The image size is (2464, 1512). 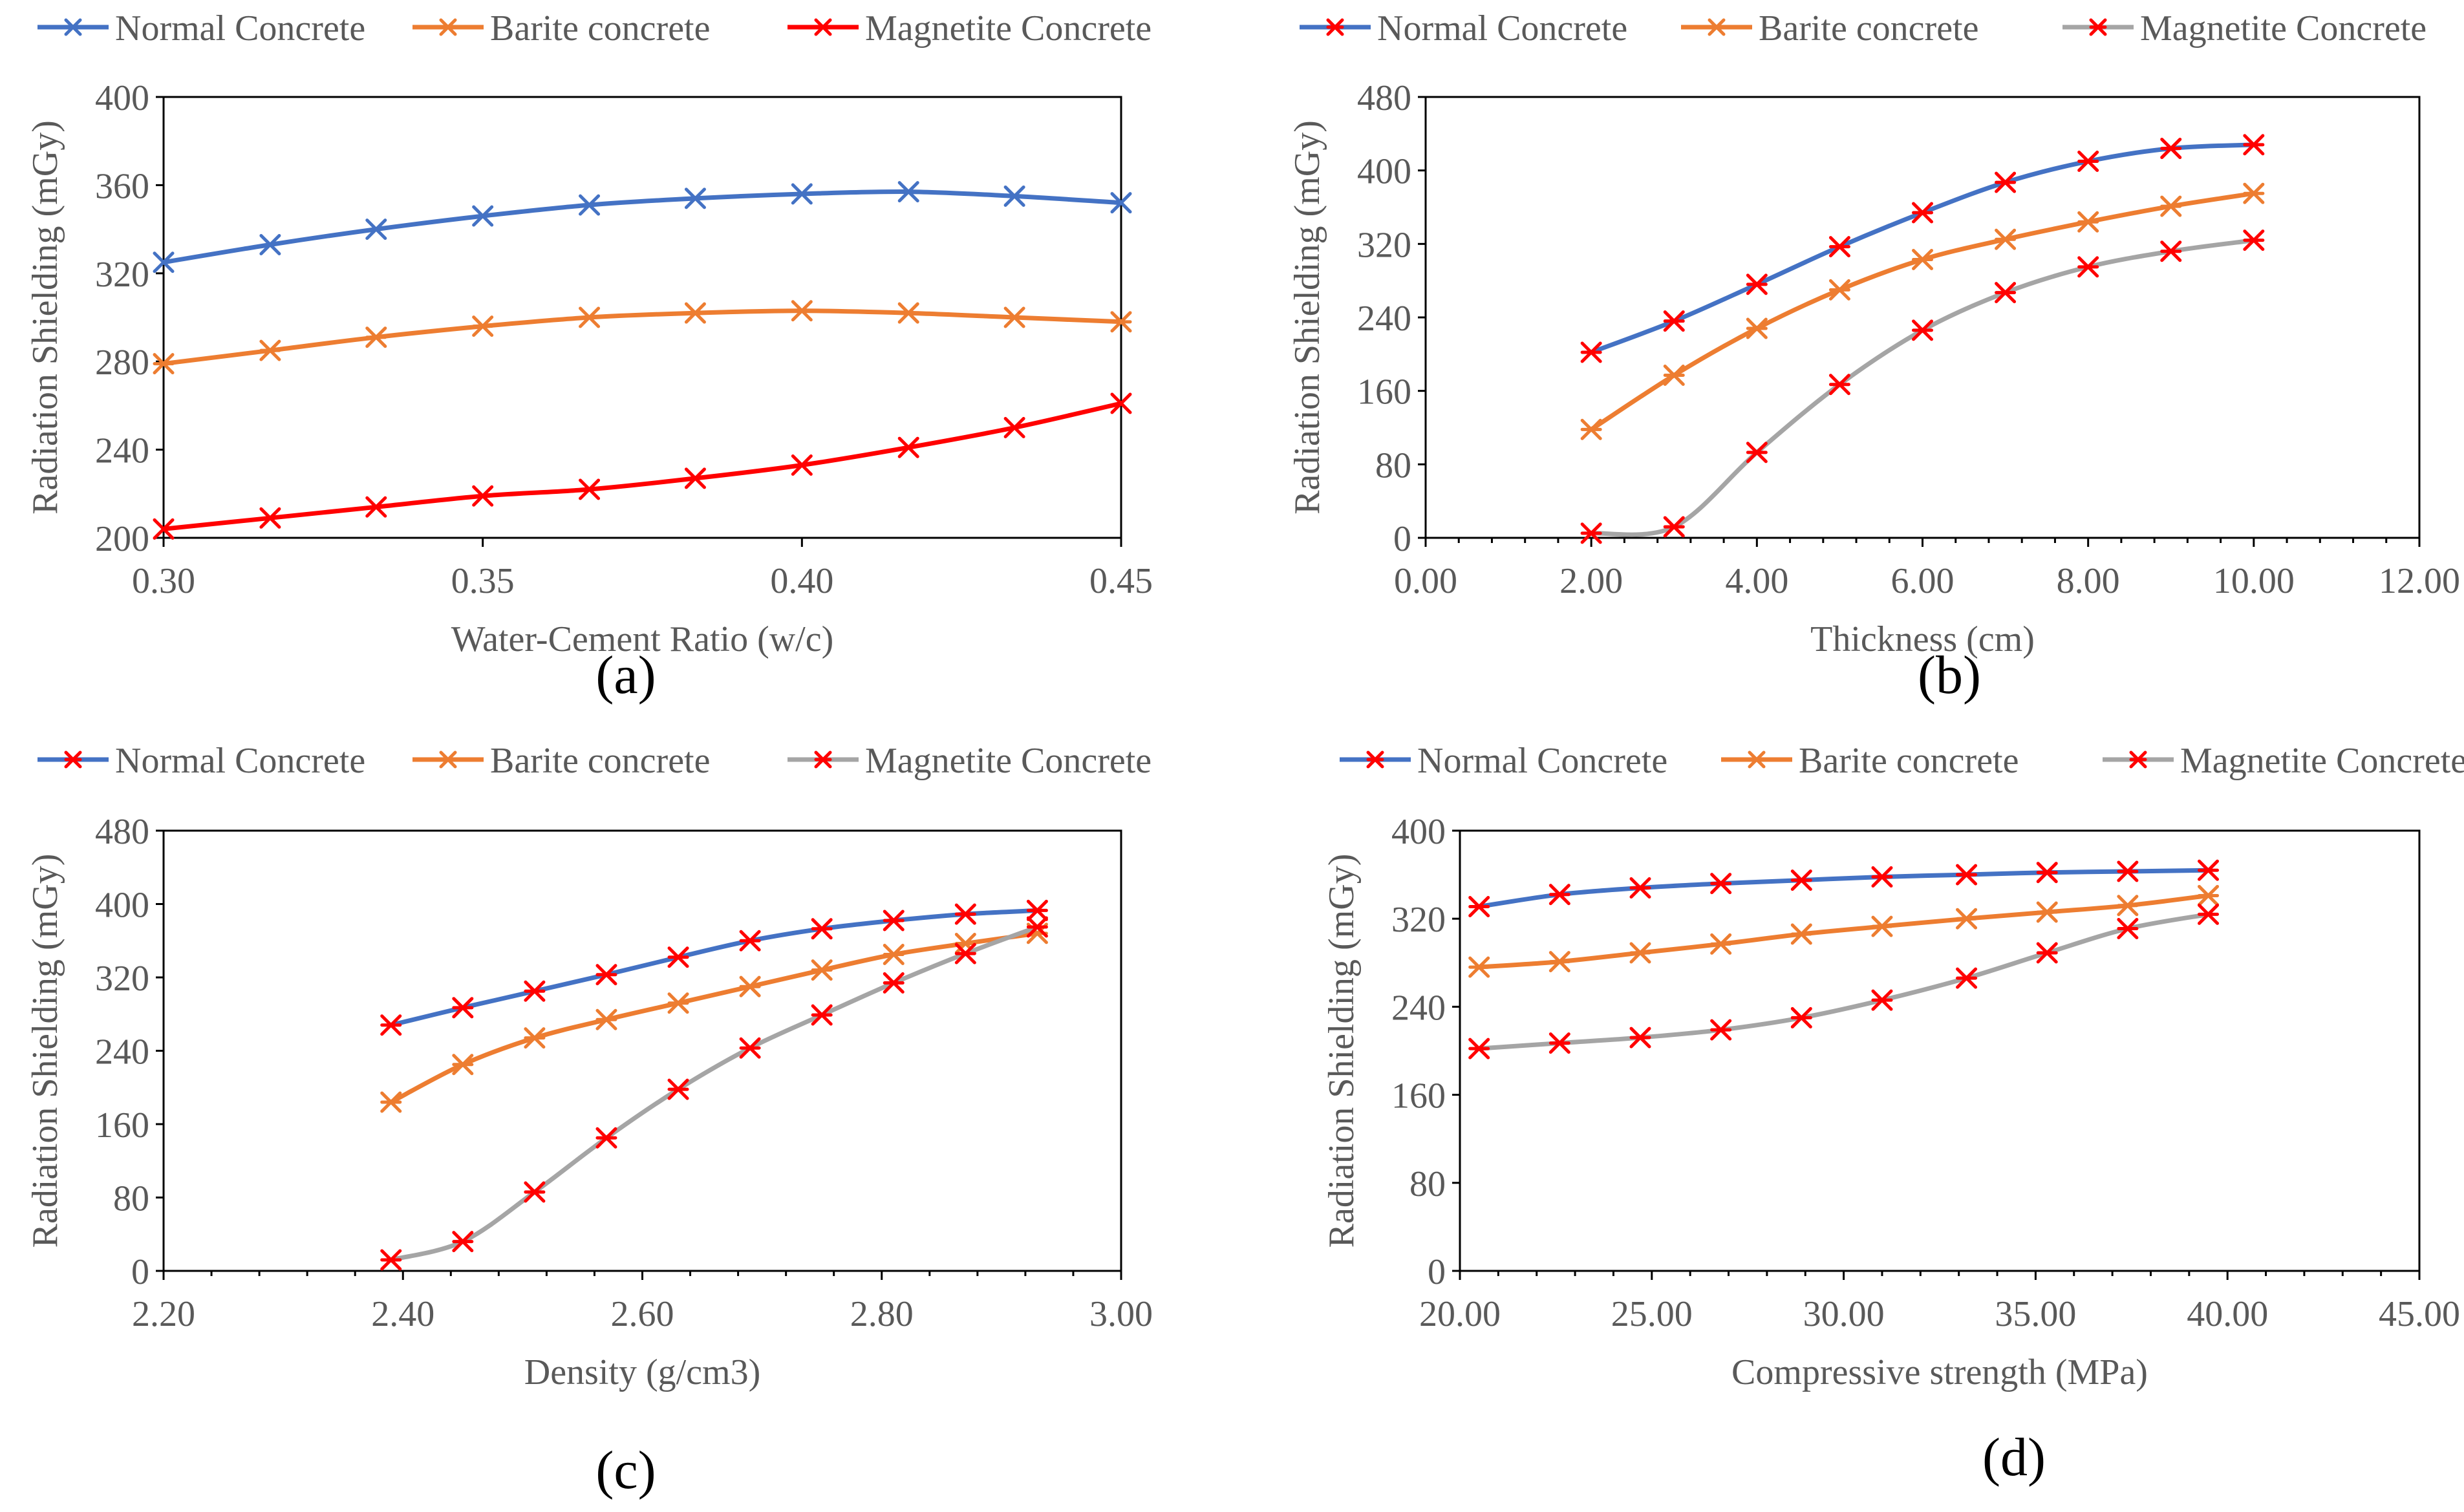 I want to click on x-tick-label: 0.00, so click(x=1425, y=581).